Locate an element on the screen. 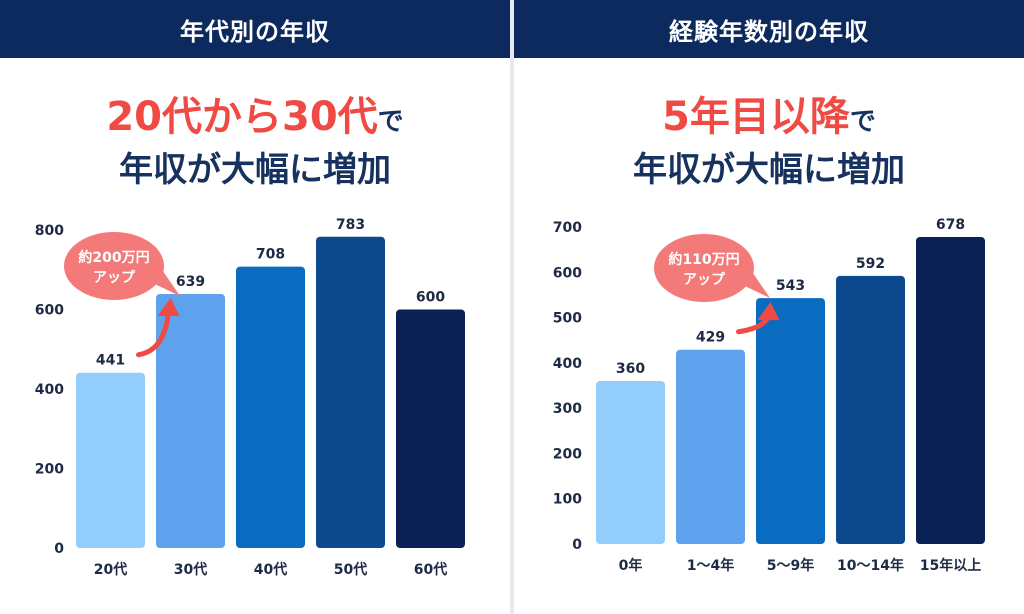  bar-value-label: 678 is located at coordinates (950, 225).